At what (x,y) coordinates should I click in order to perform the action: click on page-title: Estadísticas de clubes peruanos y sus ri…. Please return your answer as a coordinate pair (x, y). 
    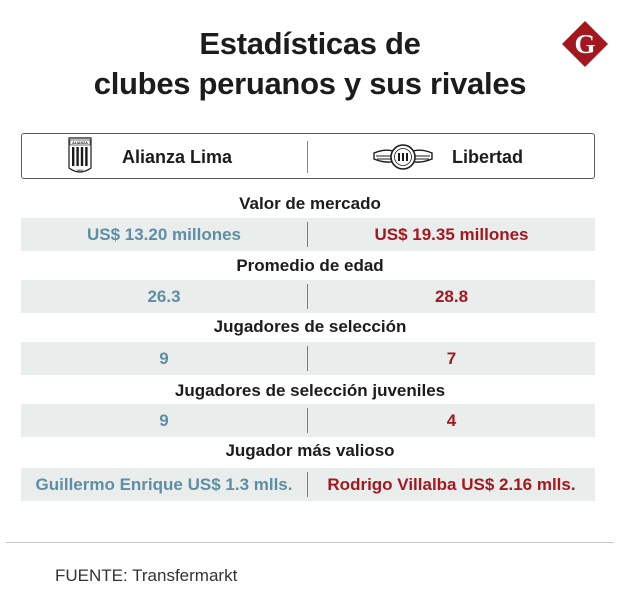
    Looking at the image, I should click on (310, 64).